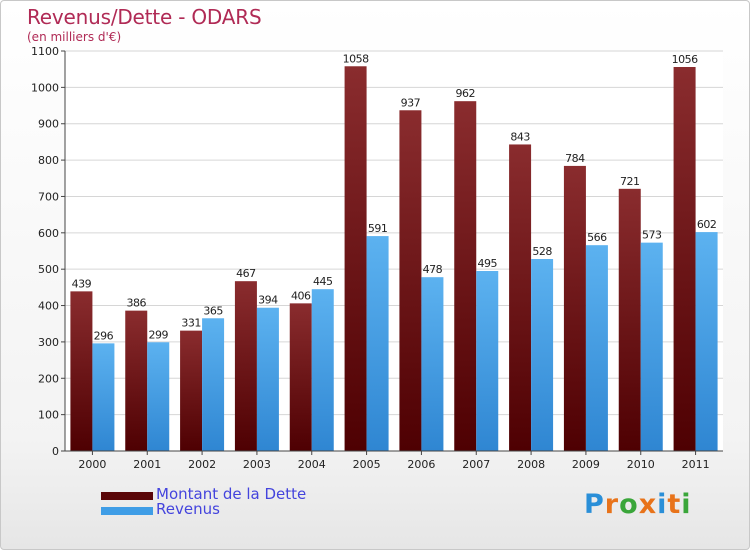 This screenshot has width=750, height=550. What do you see at coordinates (378, 228) in the screenshot?
I see `data-label-revenus-2005: 591` at bounding box center [378, 228].